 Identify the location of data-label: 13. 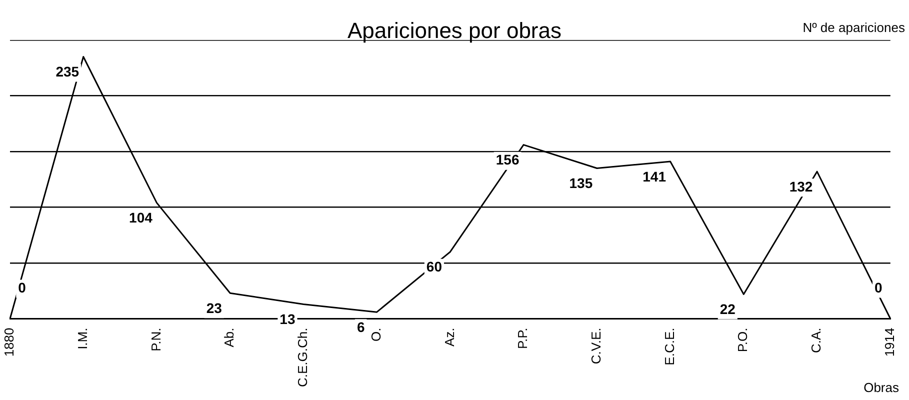
(288, 319).